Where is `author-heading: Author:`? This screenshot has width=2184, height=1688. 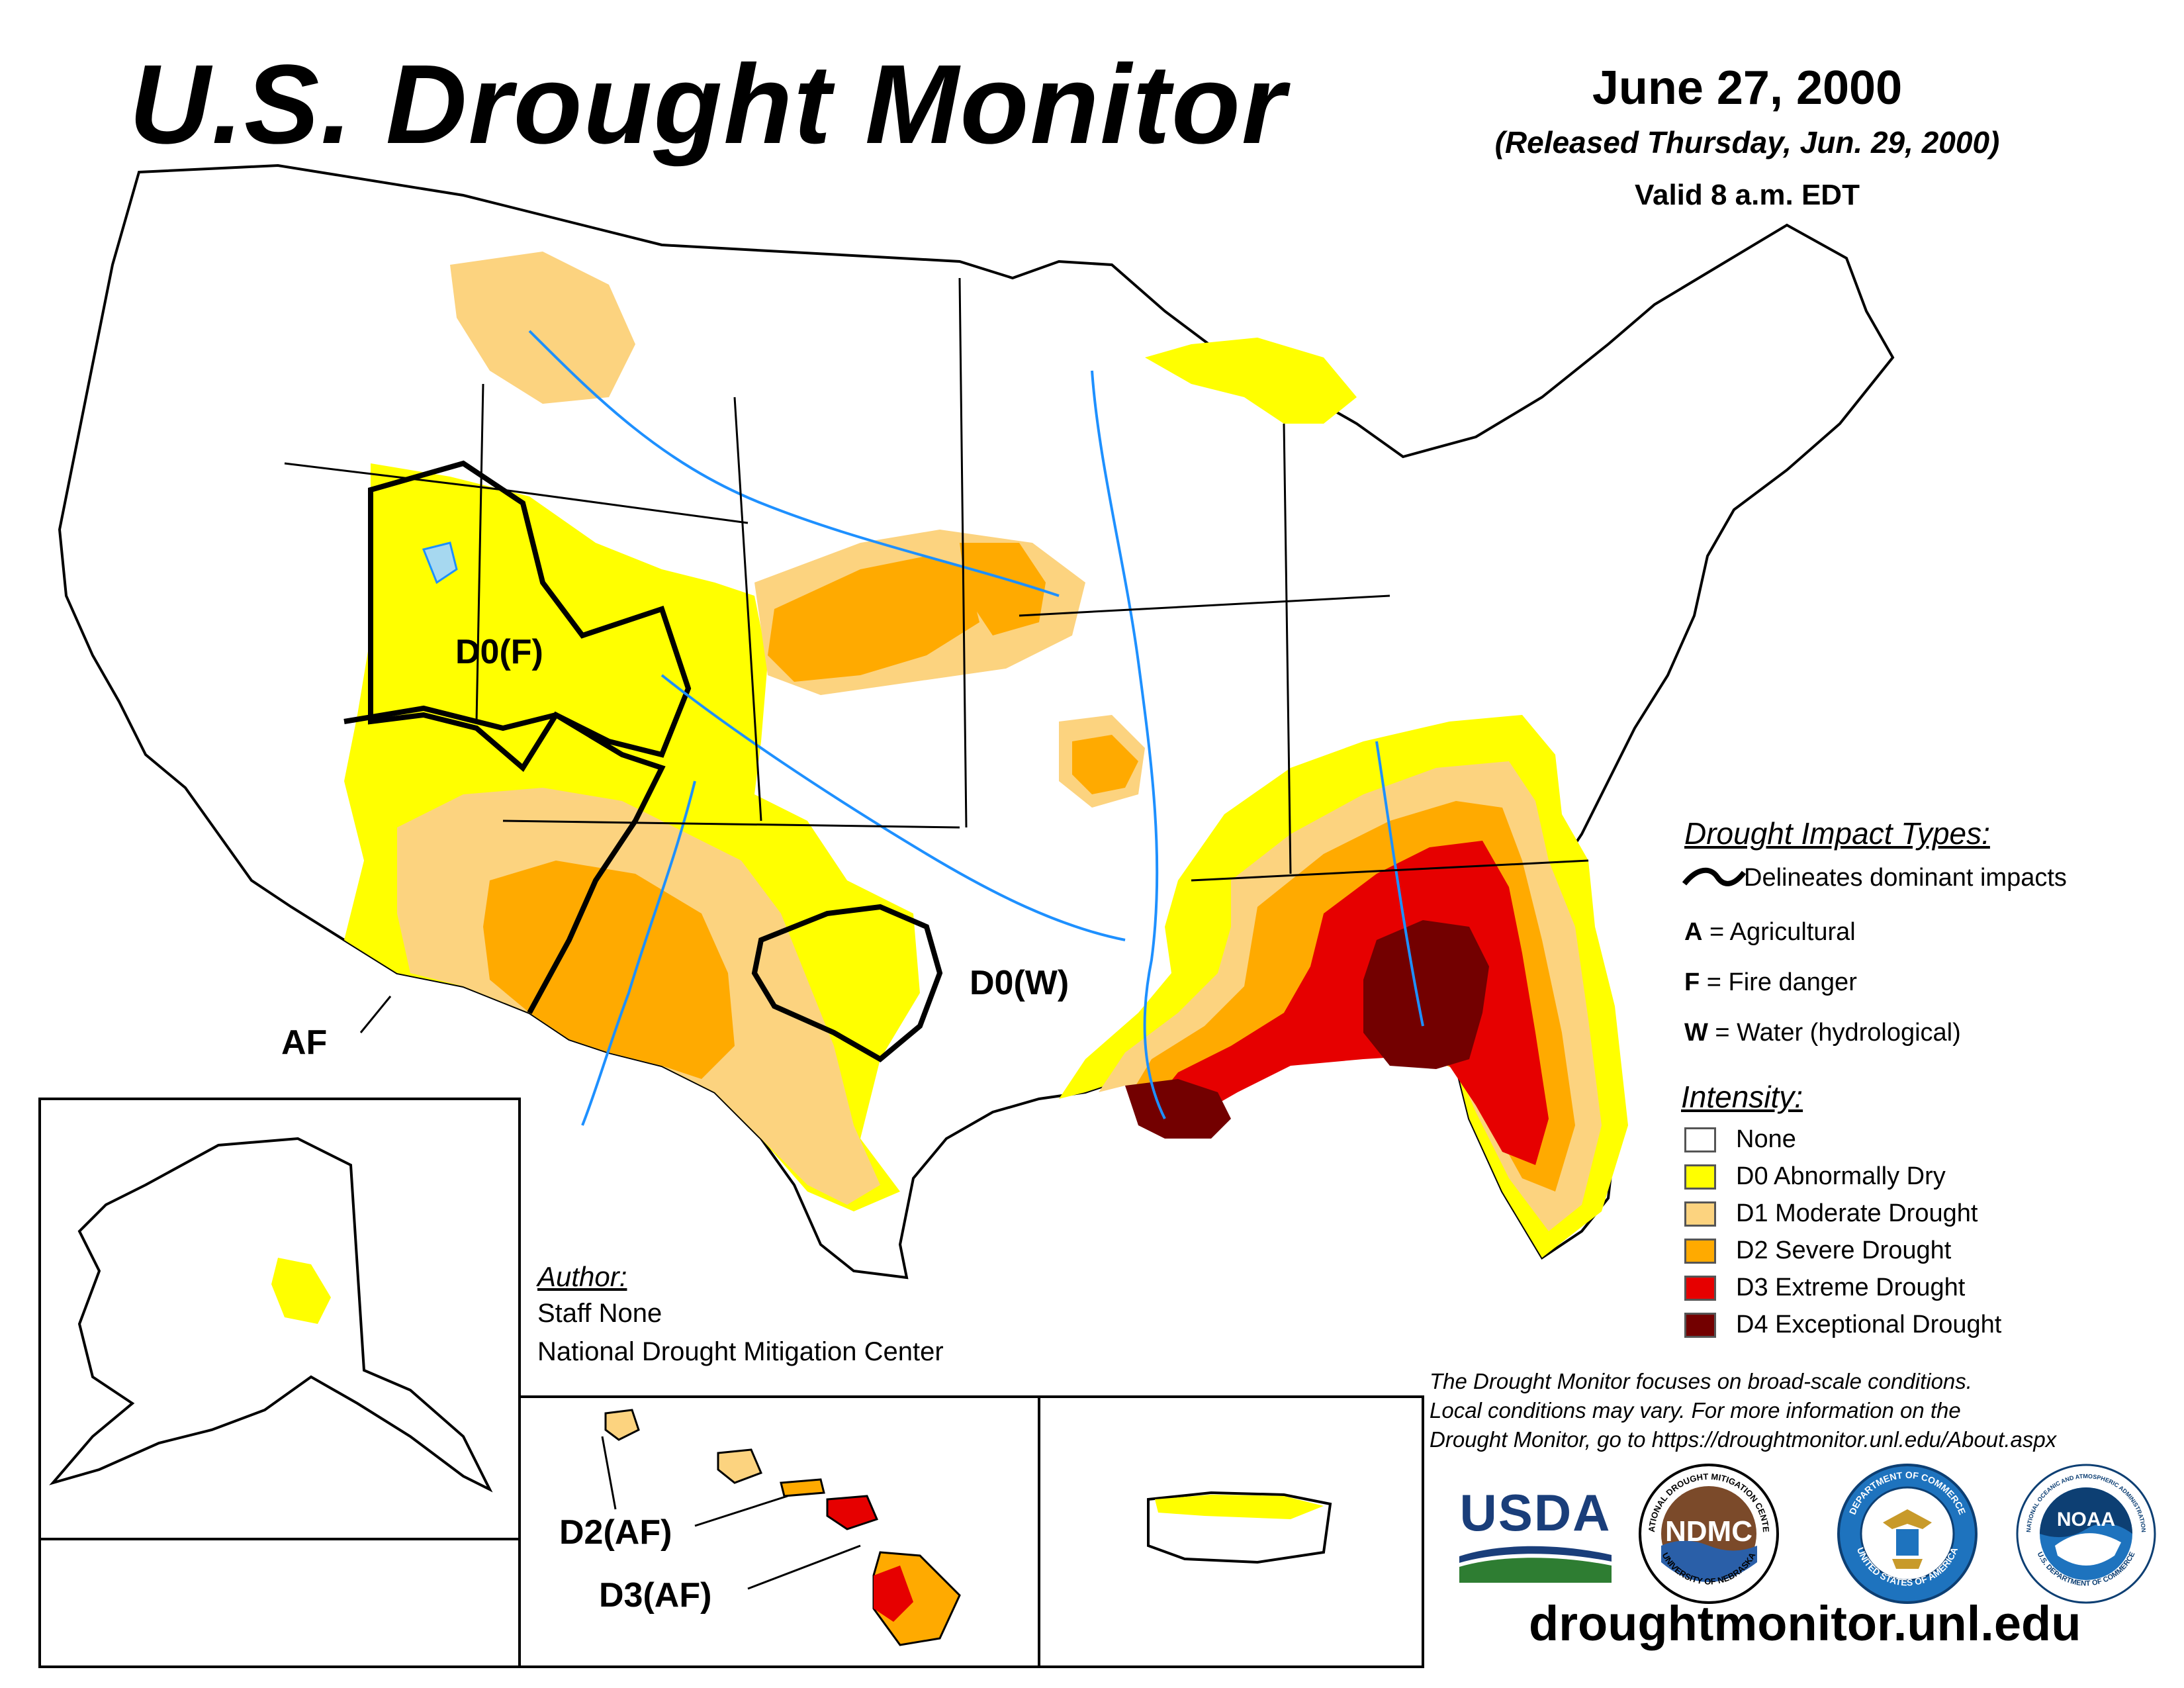
author-heading: Author: is located at coordinates (582, 1276).